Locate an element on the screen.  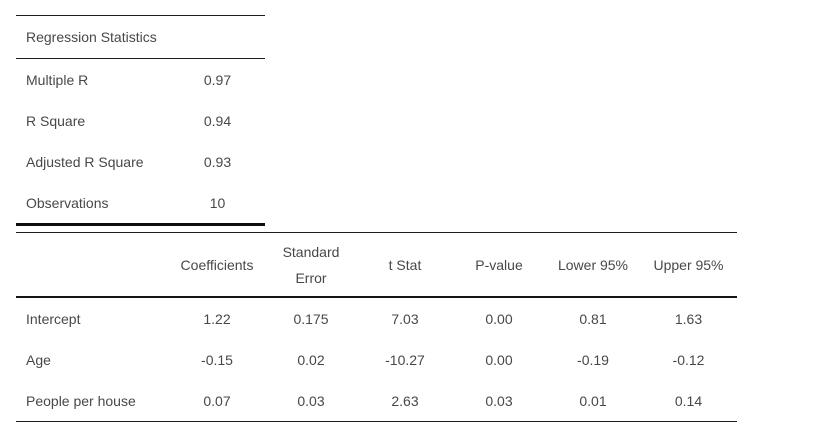
cell-age-lower-95: -0.19 is located at coordinates (593, 359).